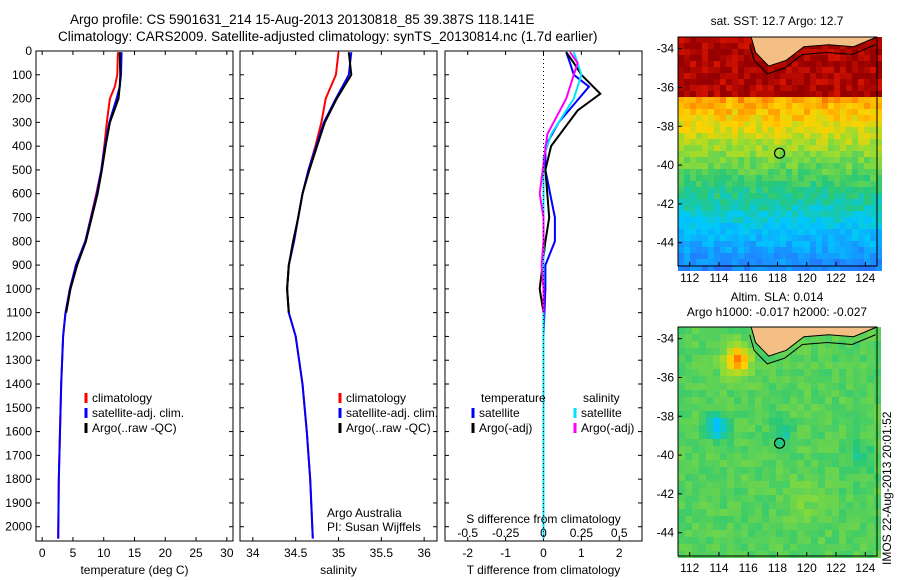 This screenshot has height=580, width=900. I want to click on x-tick-label: 122, so click(836, 278).